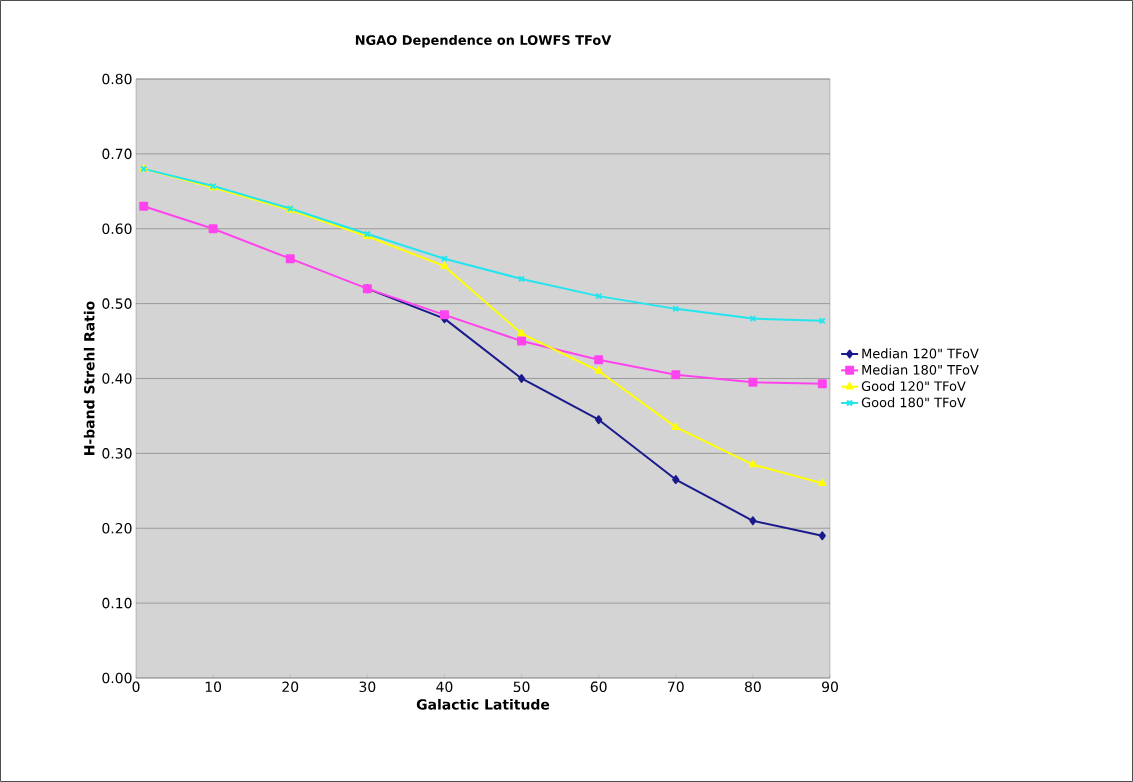 This screenshot has height=782, width=1133. What do you see at coordinates (117, 528) in the screenshot?
I see `y-tick-label: 0.20` at bounding box center [117, 528].